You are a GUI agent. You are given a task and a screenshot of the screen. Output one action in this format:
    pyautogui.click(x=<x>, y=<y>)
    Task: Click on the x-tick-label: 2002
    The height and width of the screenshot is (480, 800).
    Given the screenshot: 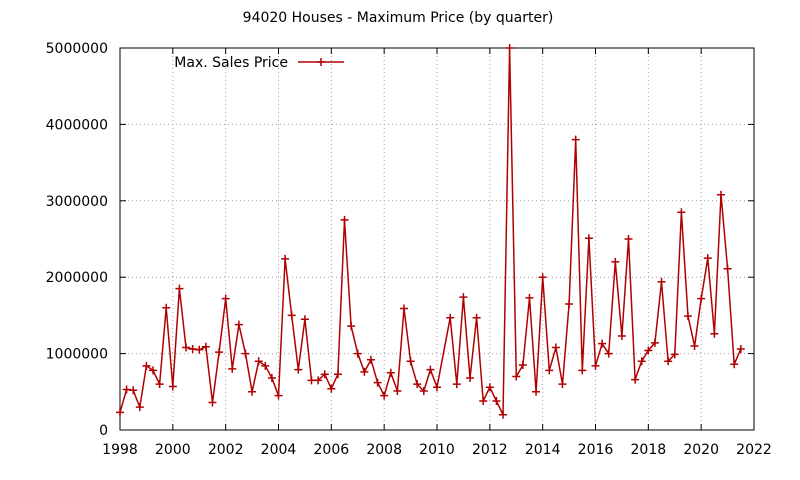 What is the action you would take?
    pyautogui.click(x=226, y=450)
    